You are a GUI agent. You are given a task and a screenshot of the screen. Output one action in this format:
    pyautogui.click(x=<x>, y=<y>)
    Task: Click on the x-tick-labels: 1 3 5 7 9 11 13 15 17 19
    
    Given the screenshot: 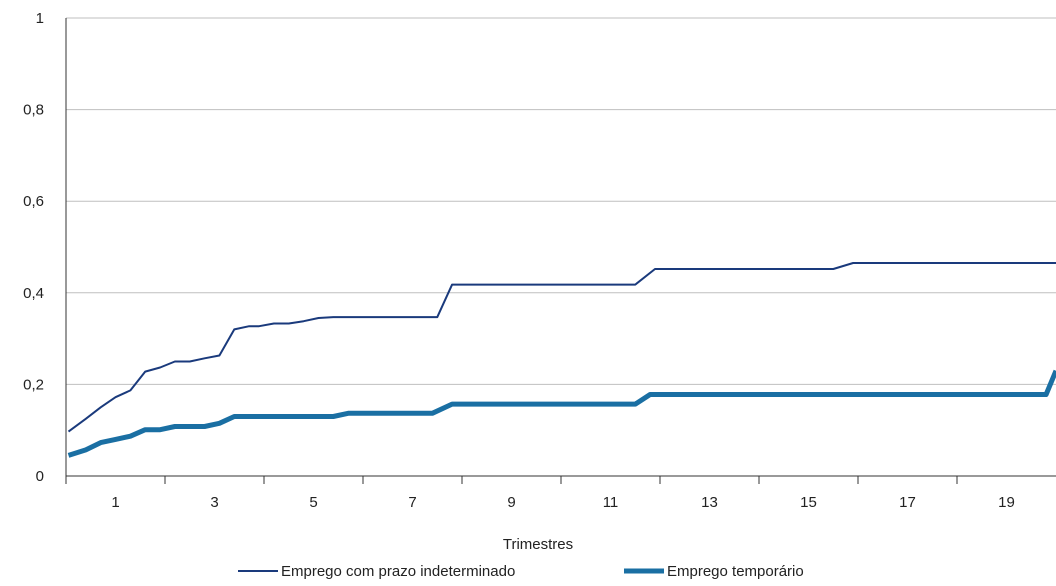 What is the action you would take?
    pyautogui.click(x=540, y=493)
    